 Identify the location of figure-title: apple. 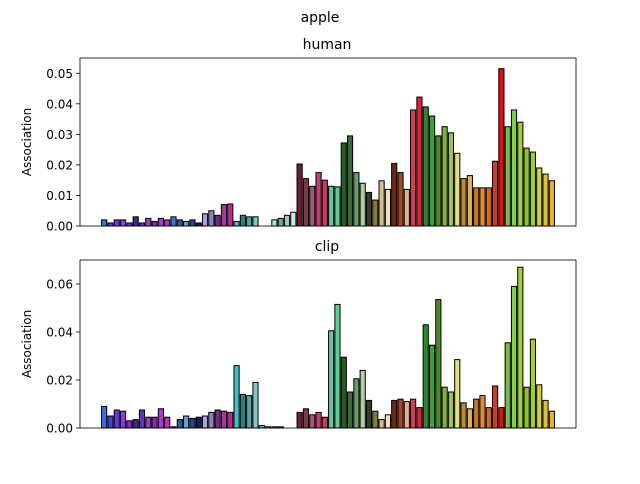
(320, 18).